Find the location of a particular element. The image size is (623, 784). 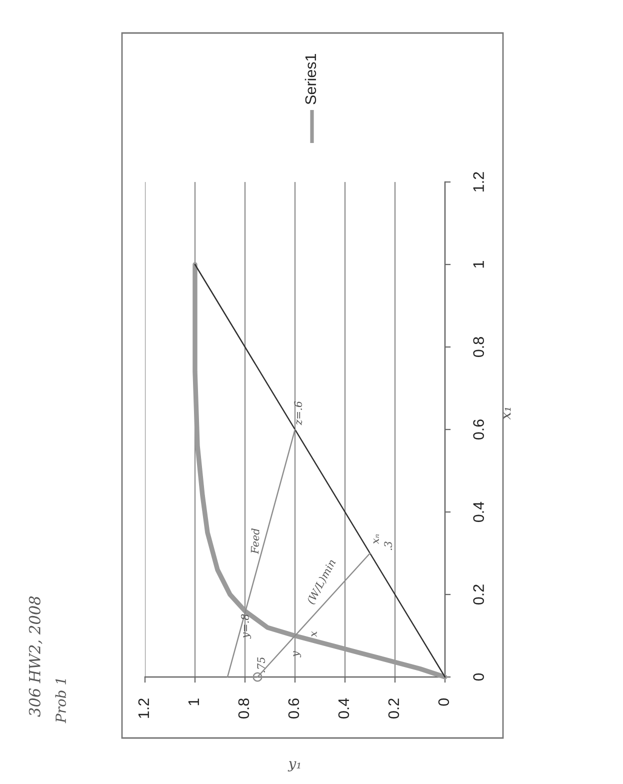

annotation: x is located at coordinates (314, 634).